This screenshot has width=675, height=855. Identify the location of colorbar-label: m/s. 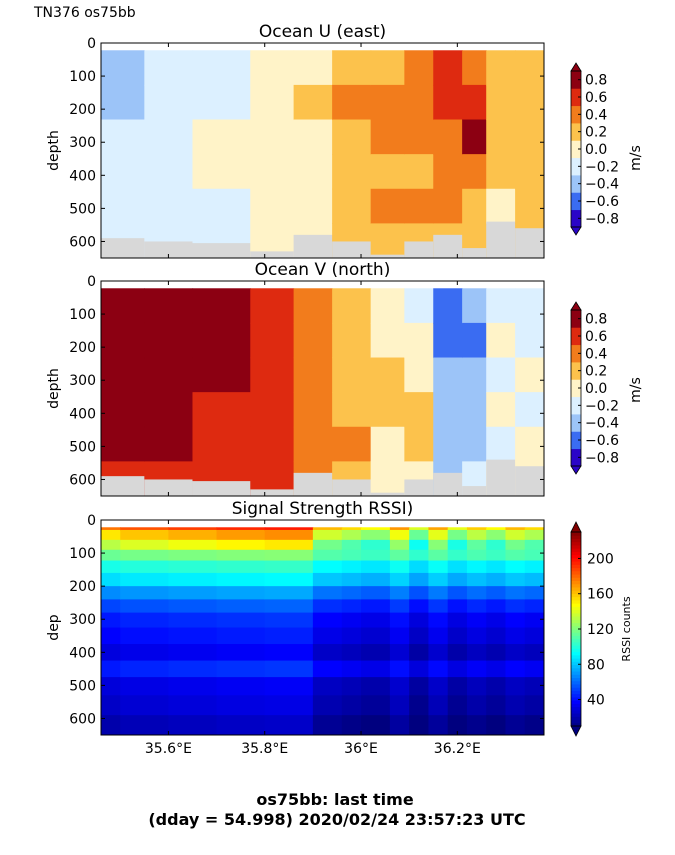
(636, 158).